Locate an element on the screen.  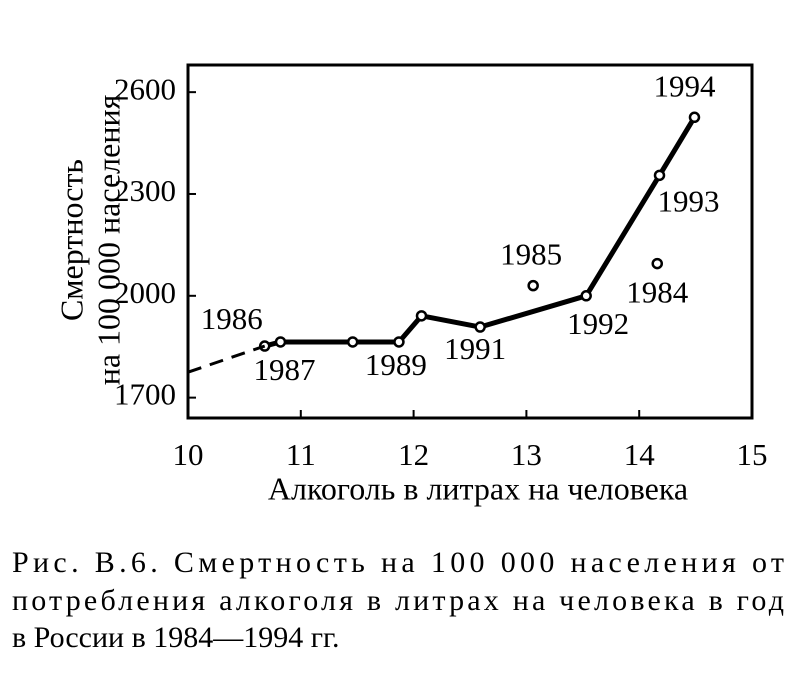
x-tick-label: 15 is located at coordinates (752, 454).